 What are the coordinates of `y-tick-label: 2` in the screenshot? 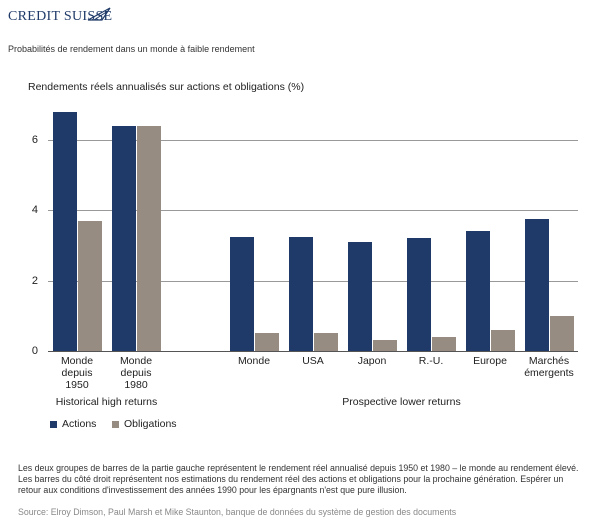 It's located at (34, 280).